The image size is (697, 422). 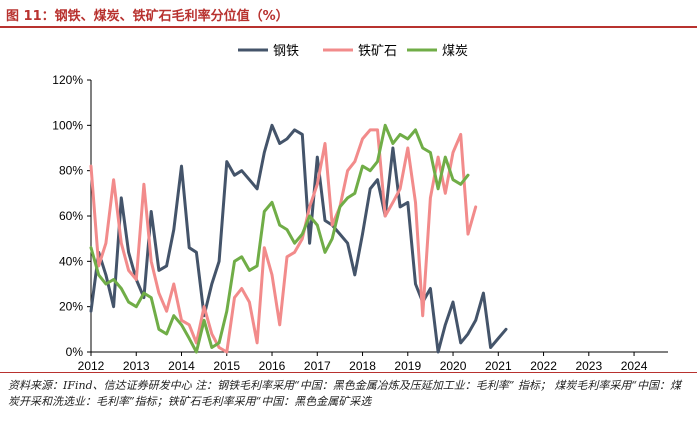 I want to click on x-tick-label: 2014, so click(x=181, y=364).